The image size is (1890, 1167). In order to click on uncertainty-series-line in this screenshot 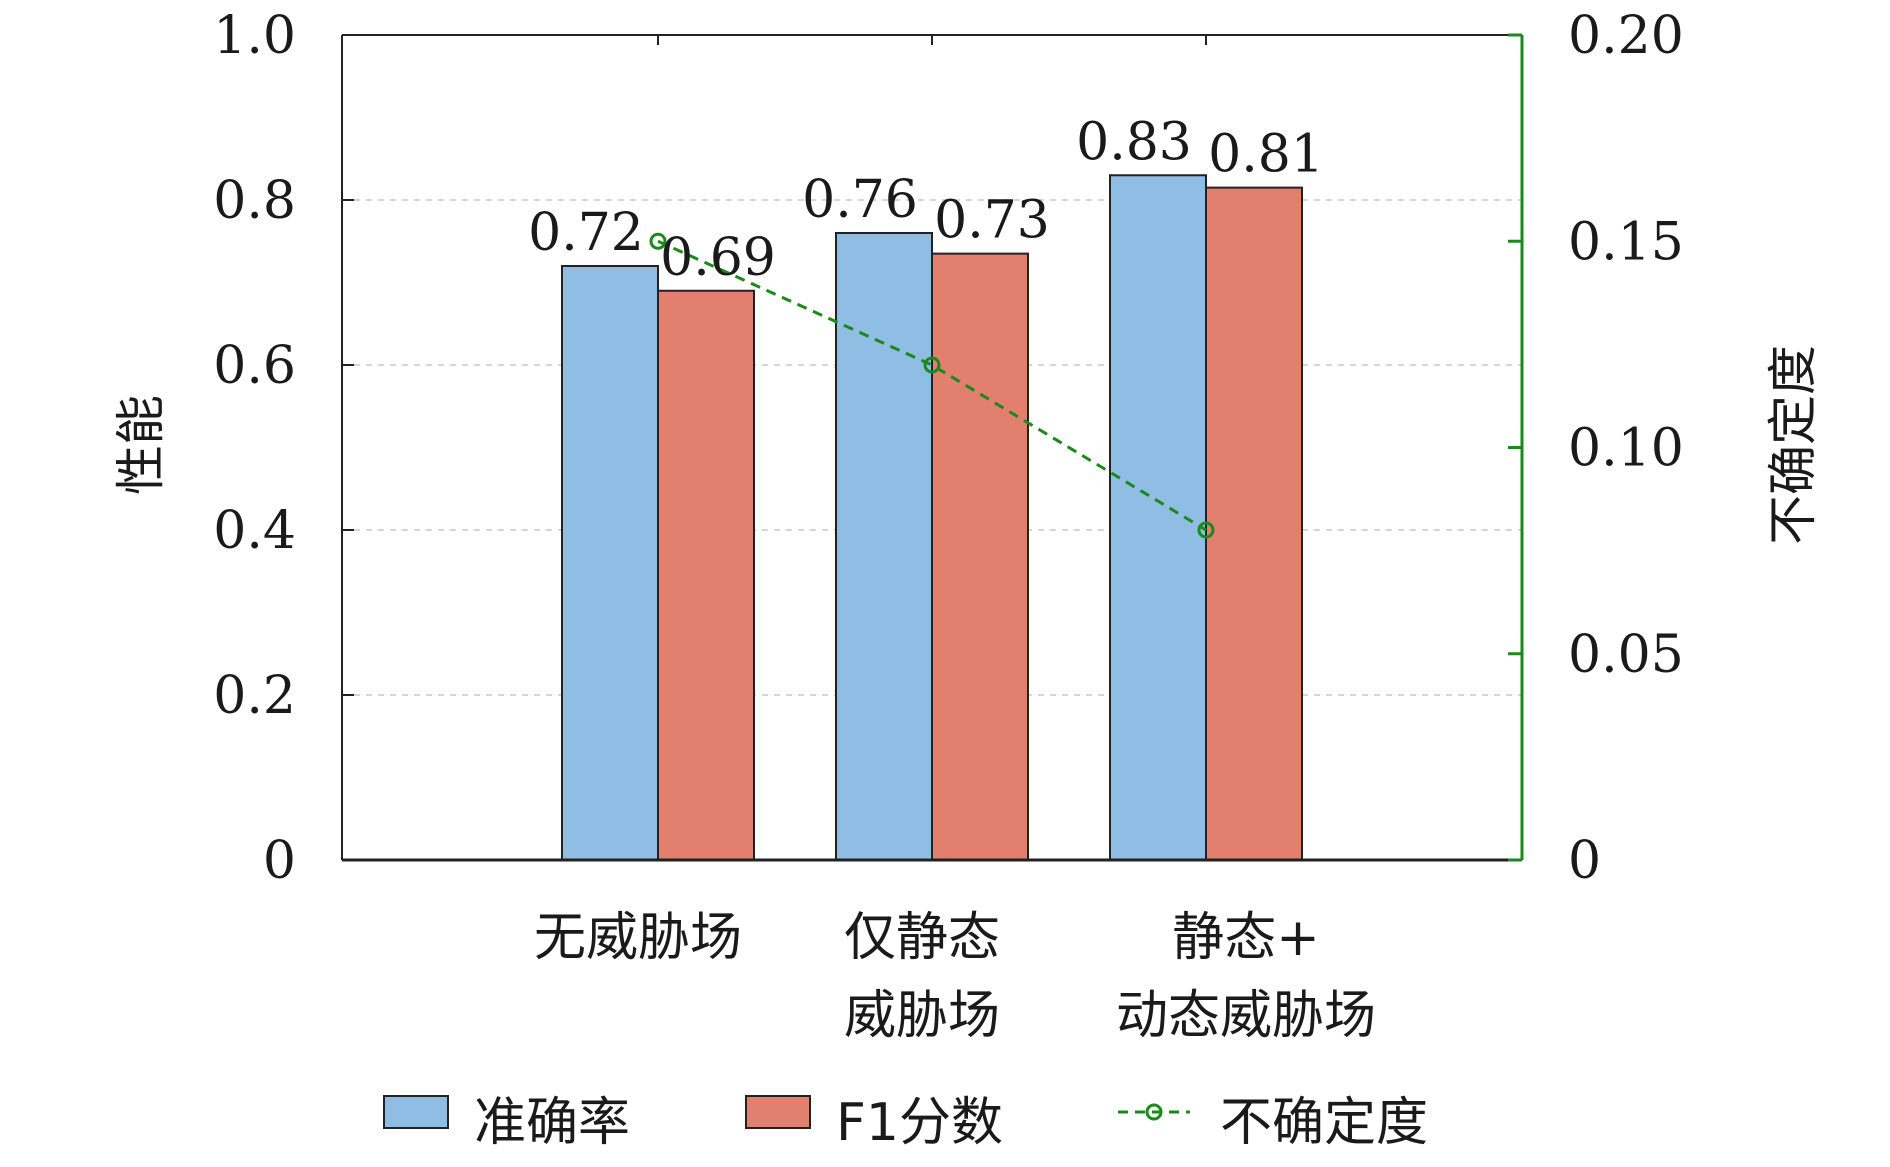, I will do `click(932, 385)`.